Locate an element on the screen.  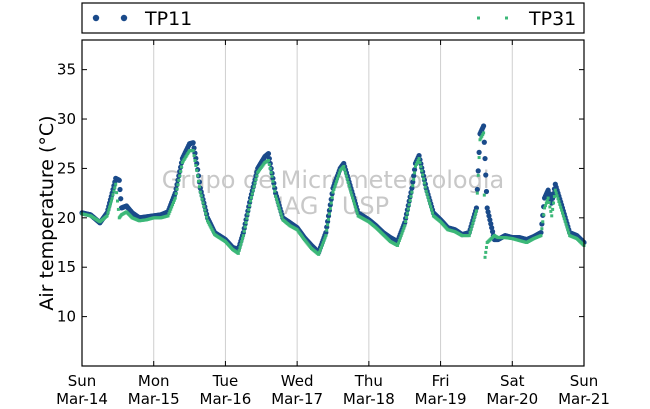
legend-label-tp31: TP31 is located at coordinates (552, 19).